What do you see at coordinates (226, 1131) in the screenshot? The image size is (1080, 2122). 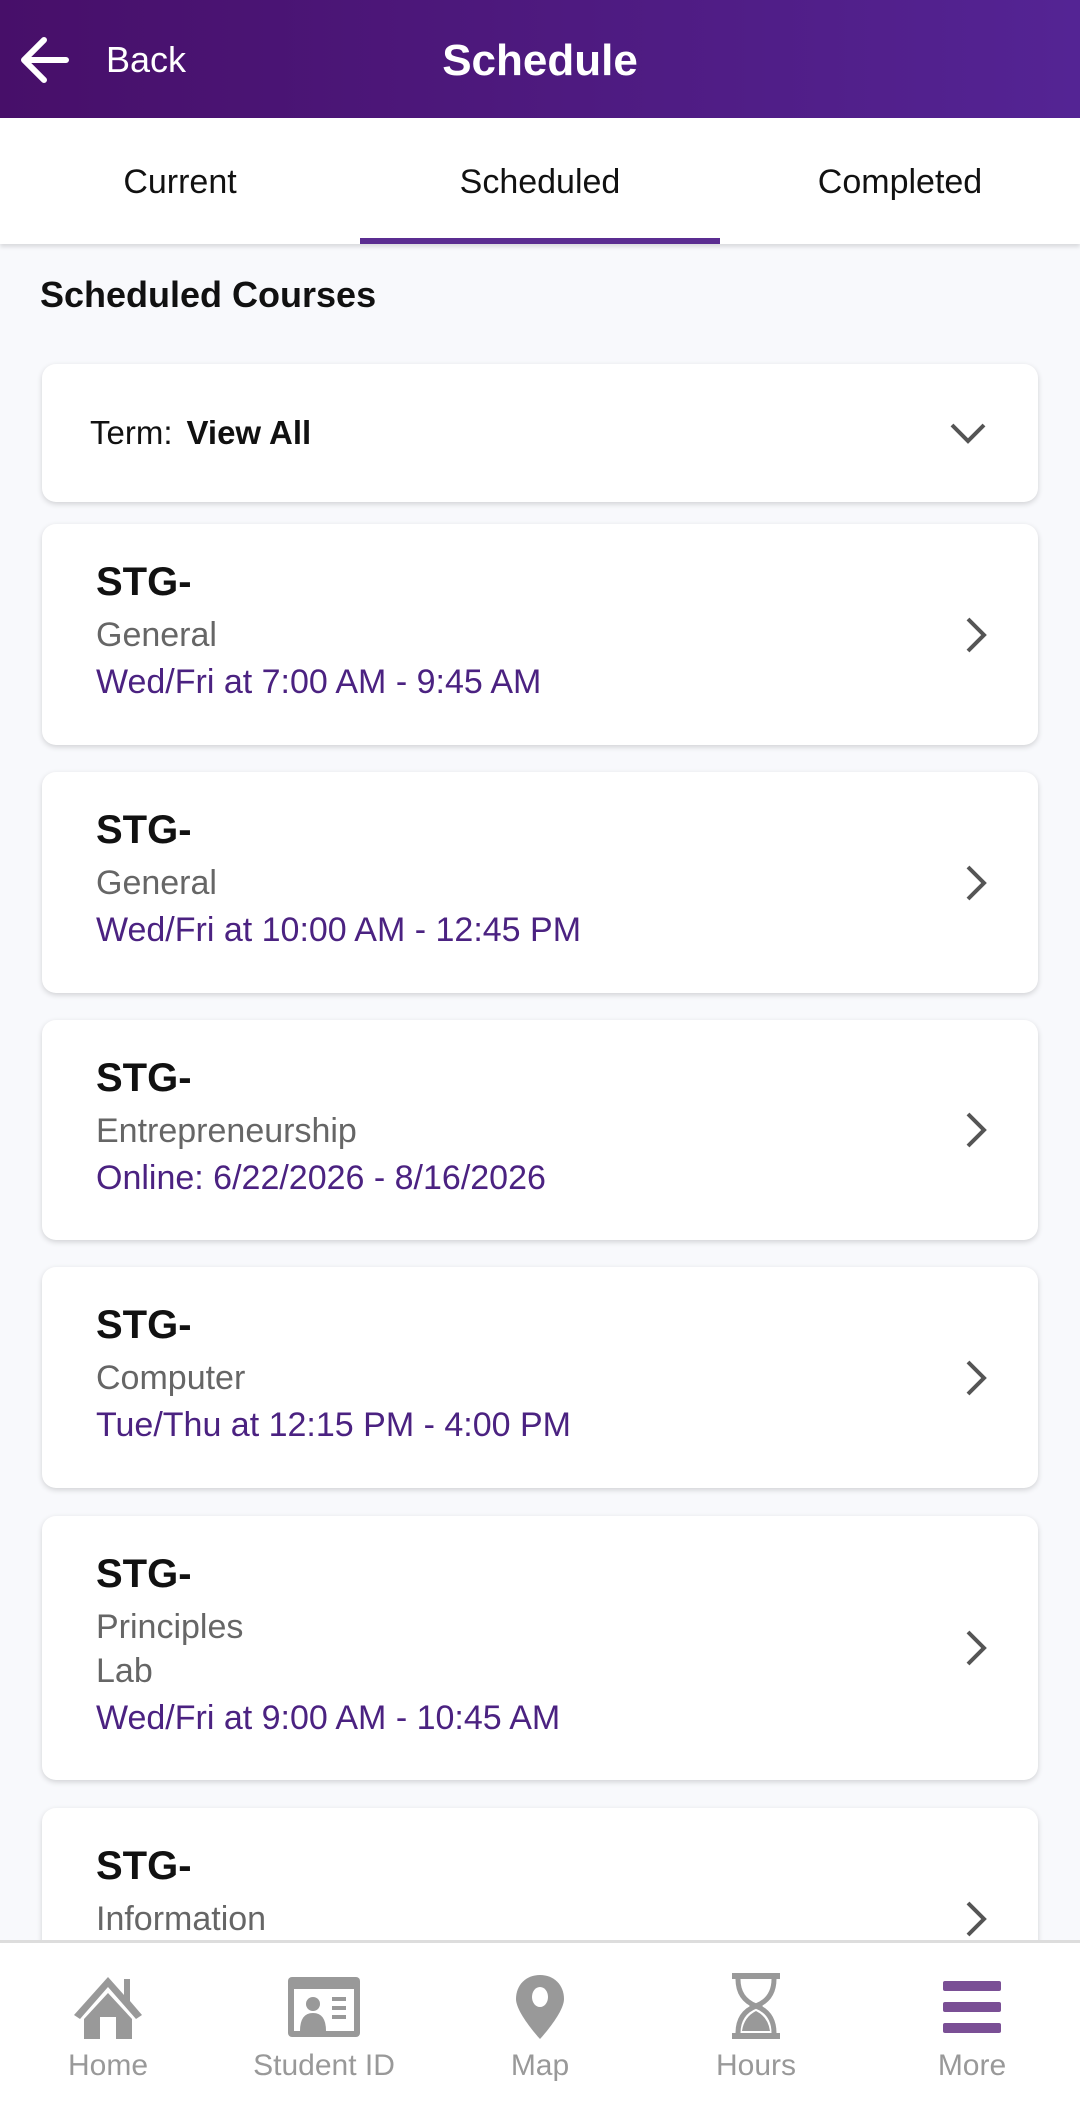 I see `course-name: Entrepreneurship` at bounding box center [226, 1131].